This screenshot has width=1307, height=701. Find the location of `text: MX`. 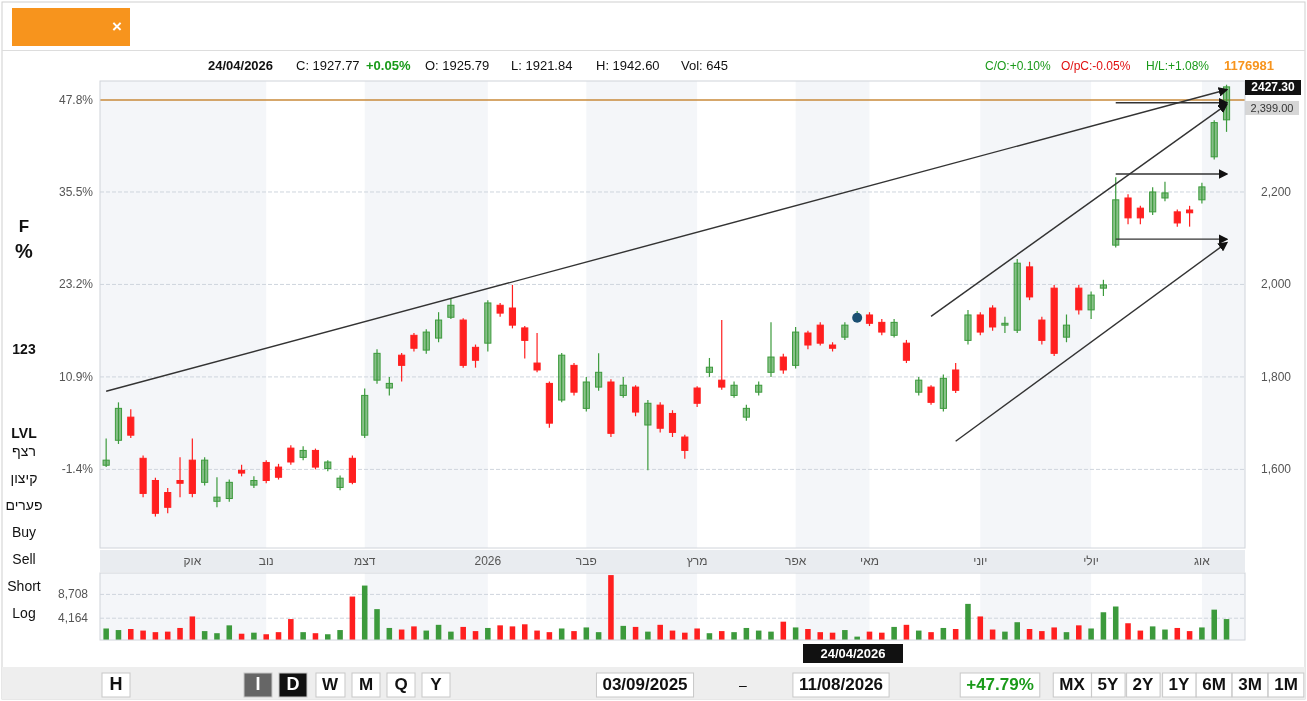

text: MX is located at coordinates (1072, 684).